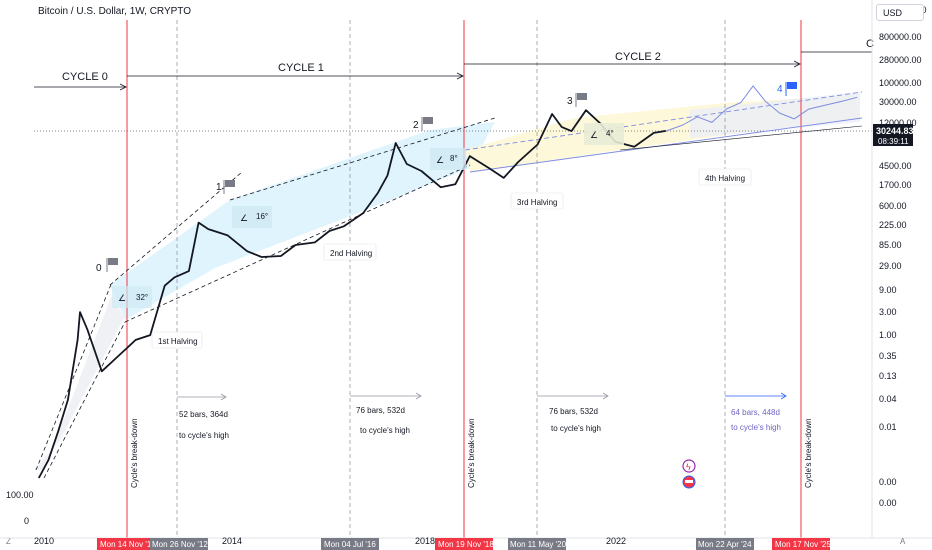  Describe the element at coordinates (895, 185) in the screenshot. I see `y-tick-label: 1700.00` at that location.